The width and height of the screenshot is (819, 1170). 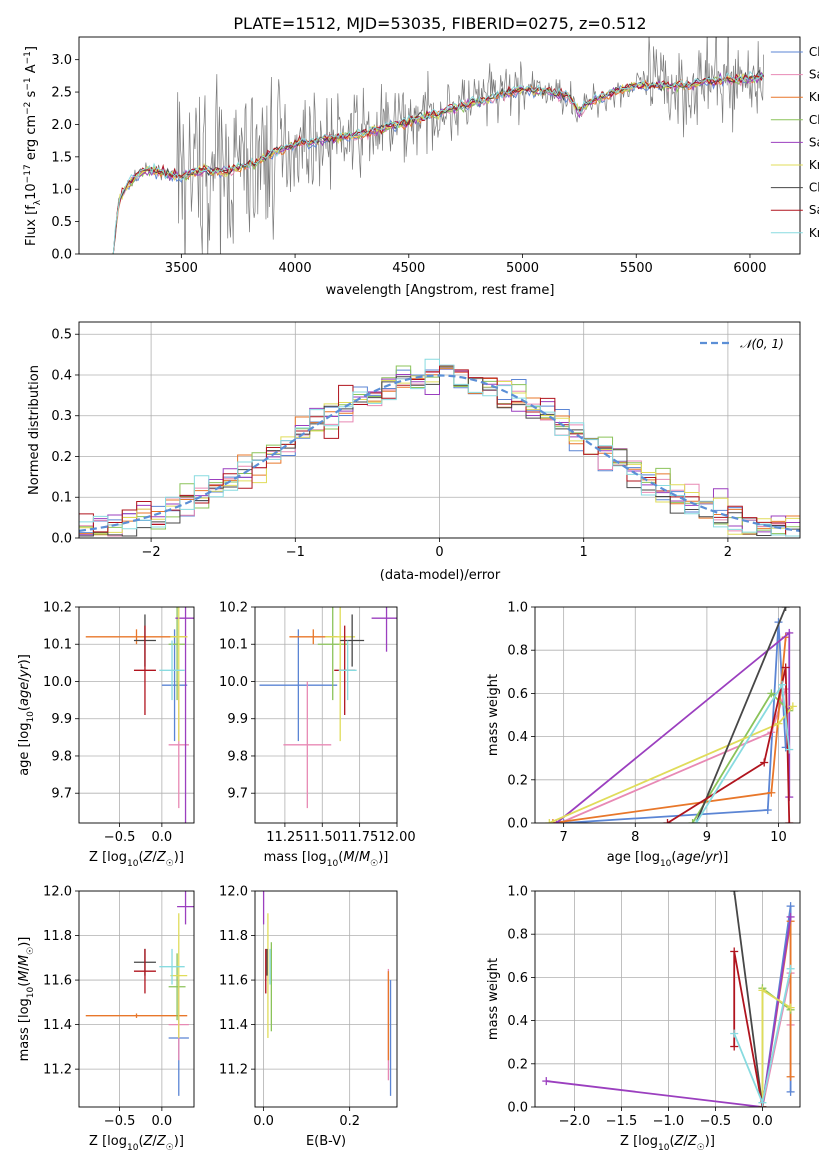 What do you see at coordinates (564, 837) in the screenshot?
I see `x-tick-label: 7` at bounding box center [564, 837].